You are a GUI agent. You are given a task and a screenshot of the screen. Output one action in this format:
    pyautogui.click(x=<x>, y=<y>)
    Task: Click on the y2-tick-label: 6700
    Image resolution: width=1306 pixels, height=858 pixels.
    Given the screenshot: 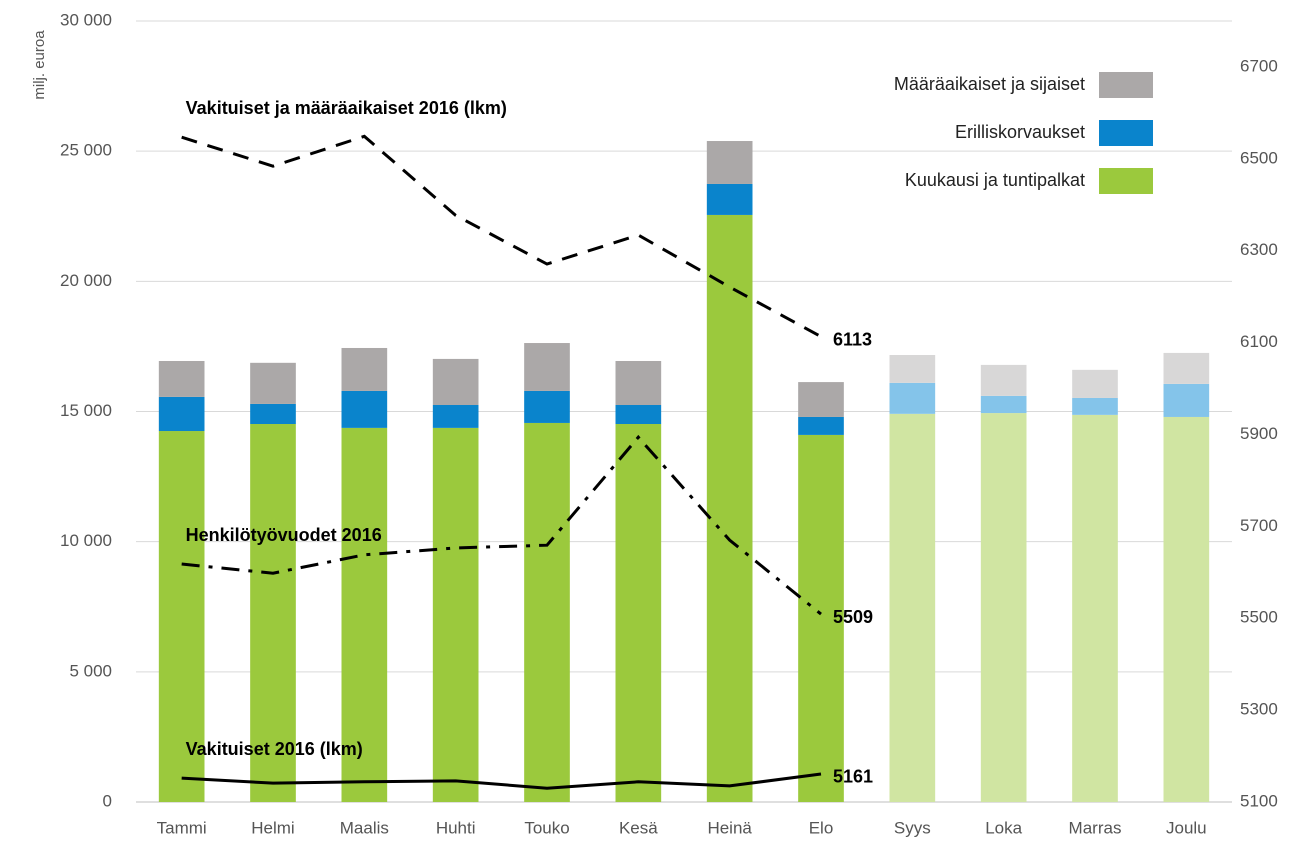 What is the action you would take?
    pyautogui.click(x=1259, y=65)
    